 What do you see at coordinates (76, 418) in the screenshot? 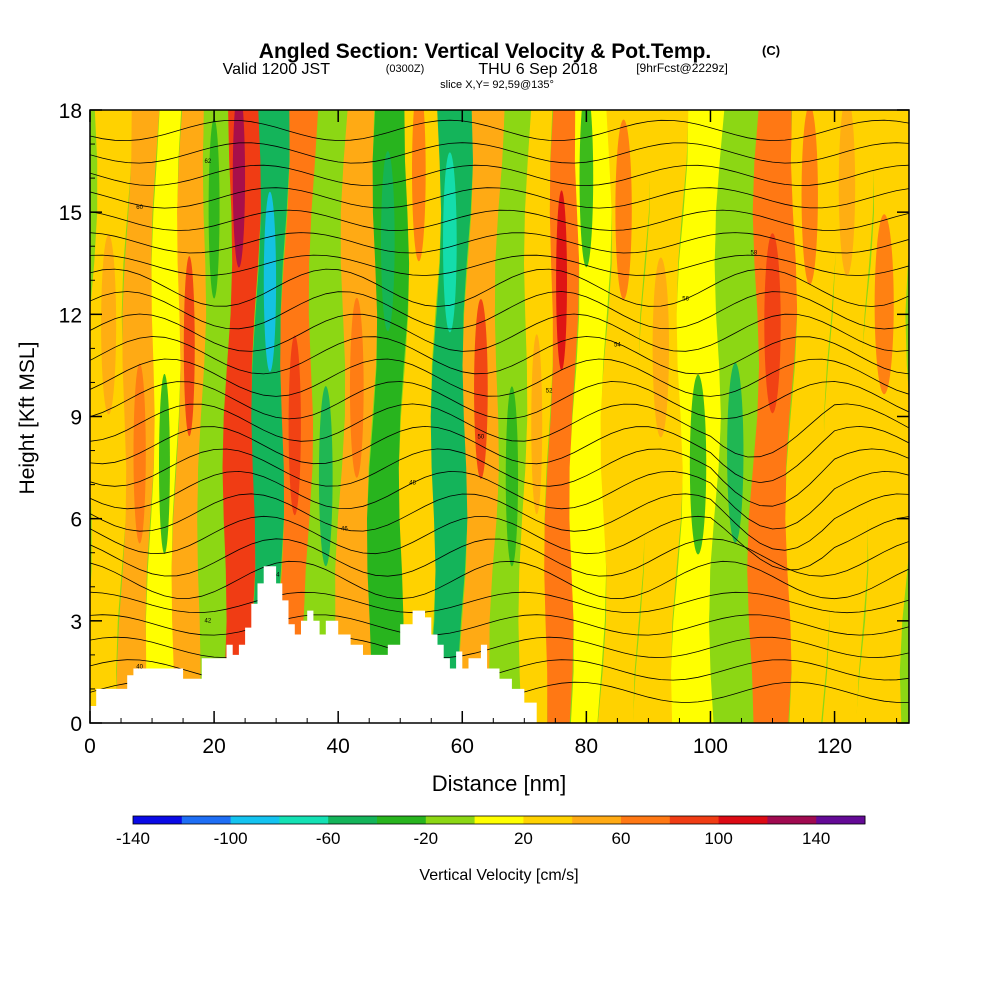
I see `y-tick-label: 9` at bounding box center [76, 418].